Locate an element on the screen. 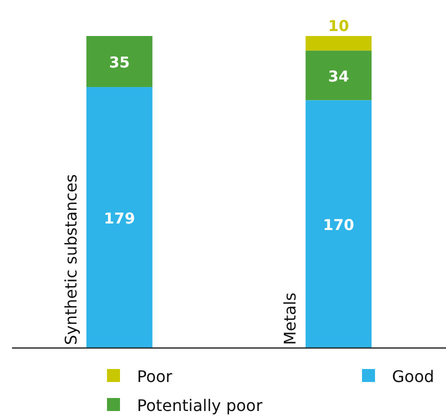  data-label: 34 is located at coordinates (339, 76).